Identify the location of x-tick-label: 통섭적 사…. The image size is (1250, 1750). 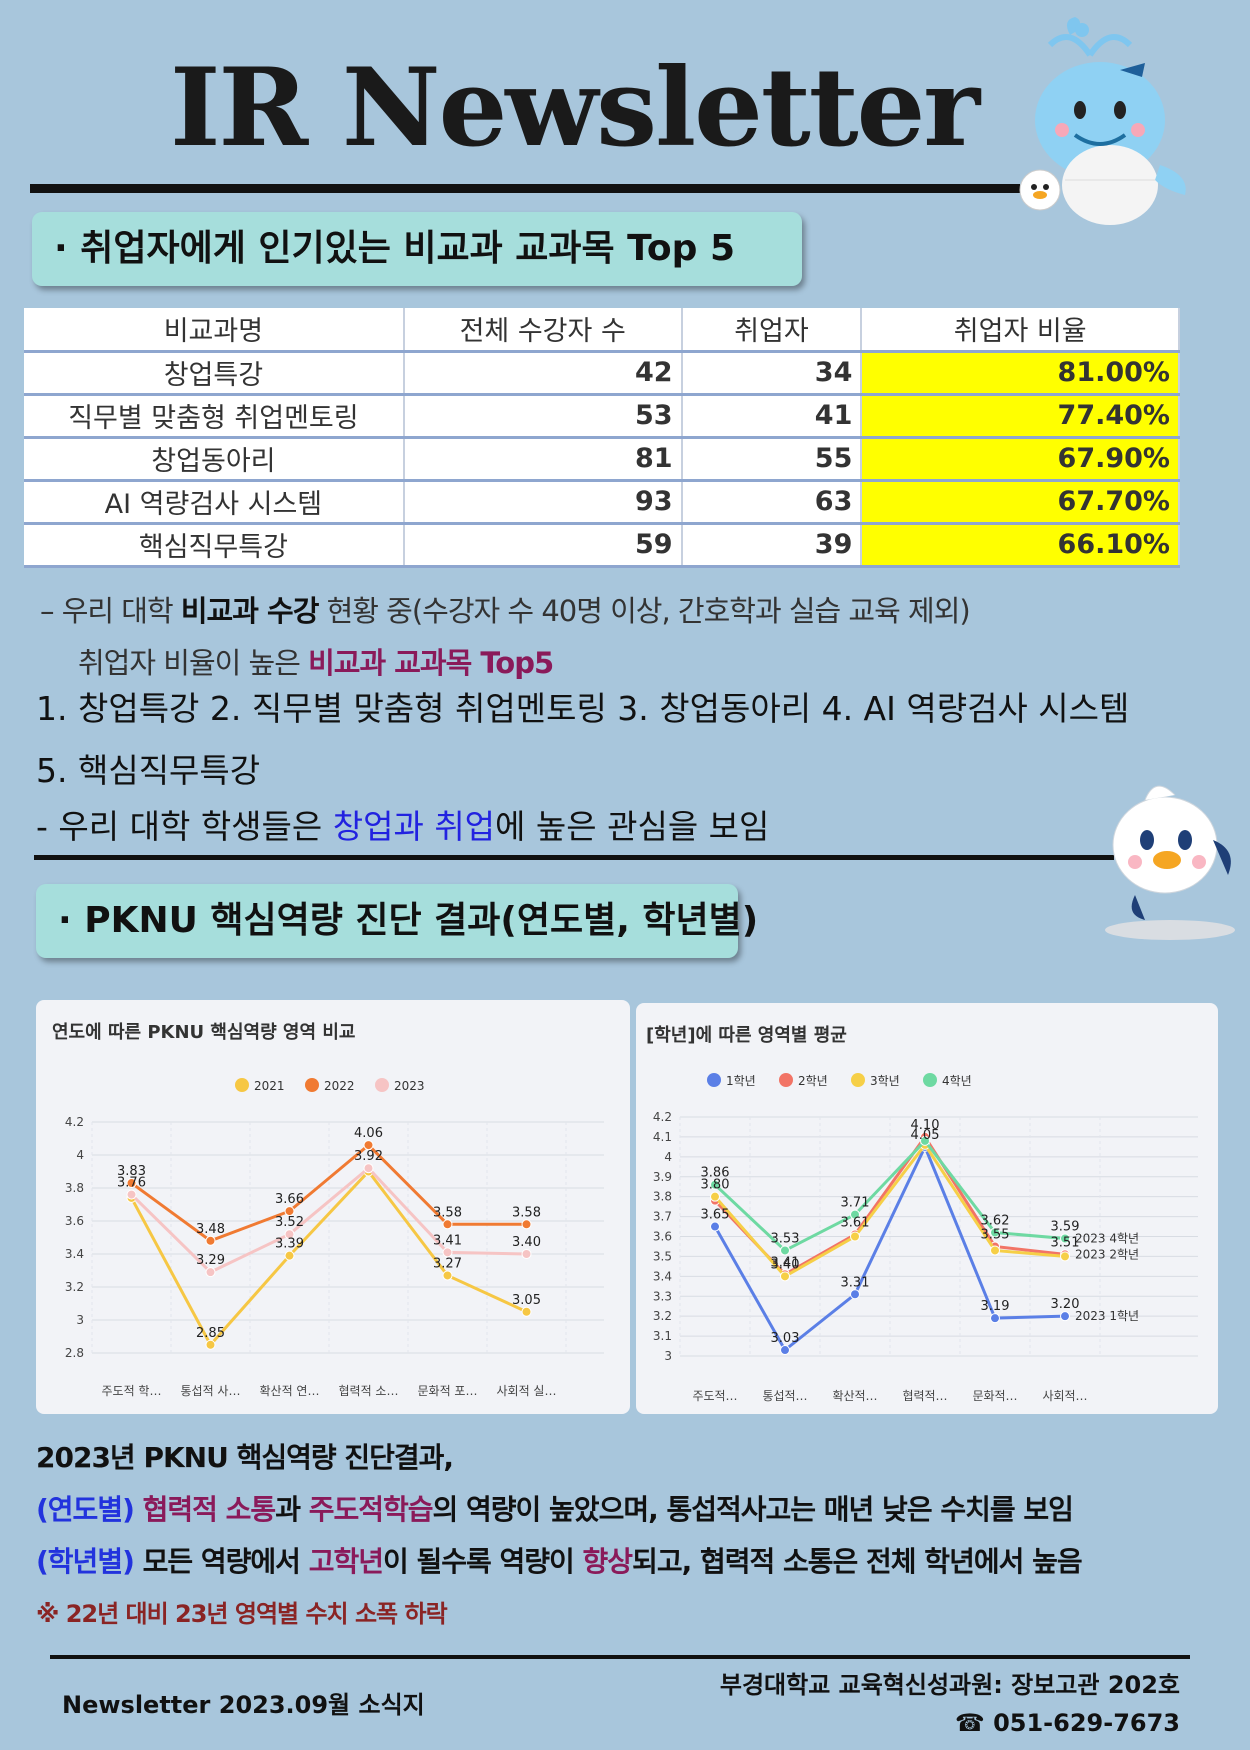
(211, 1391).